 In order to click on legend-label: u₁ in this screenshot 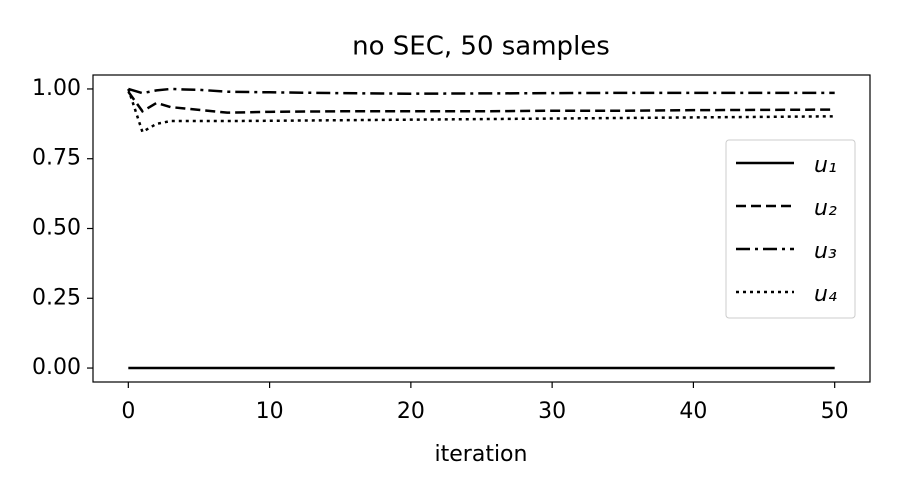, I will do `click(825, 165)`.